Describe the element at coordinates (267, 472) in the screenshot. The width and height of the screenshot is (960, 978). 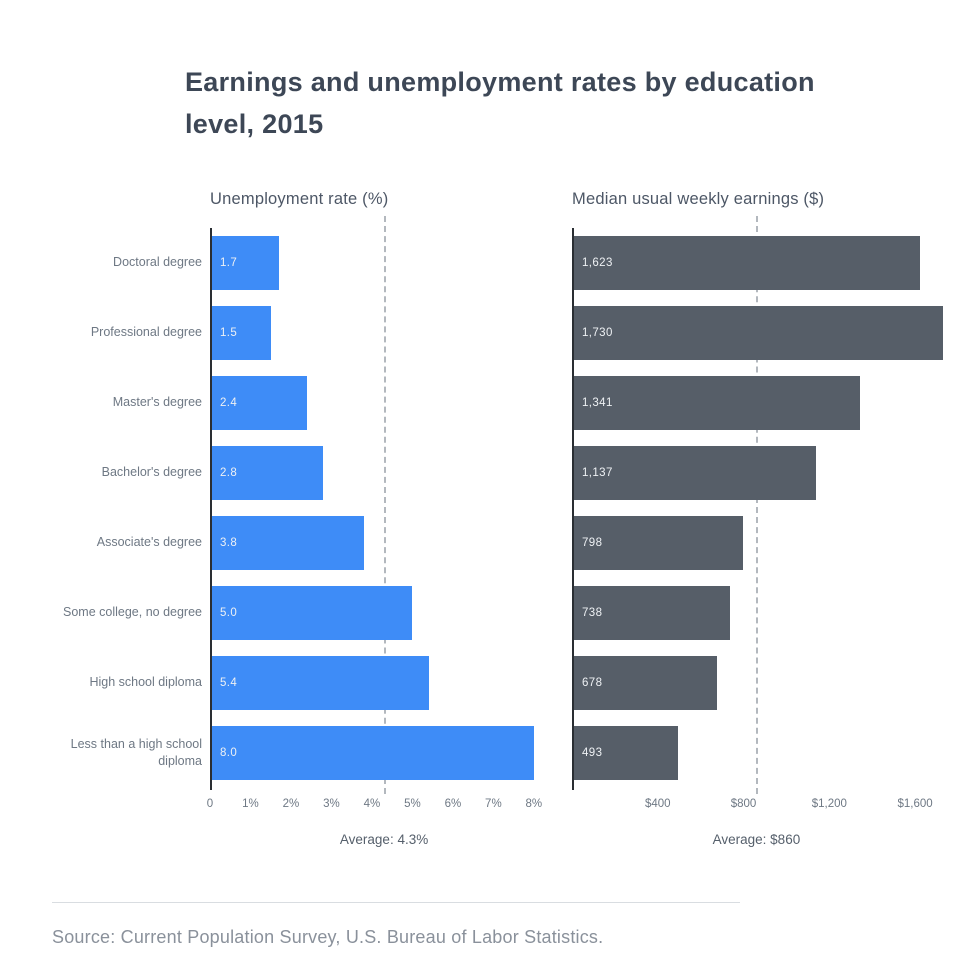
I see `bar-unemployment: 2.8` at that location.